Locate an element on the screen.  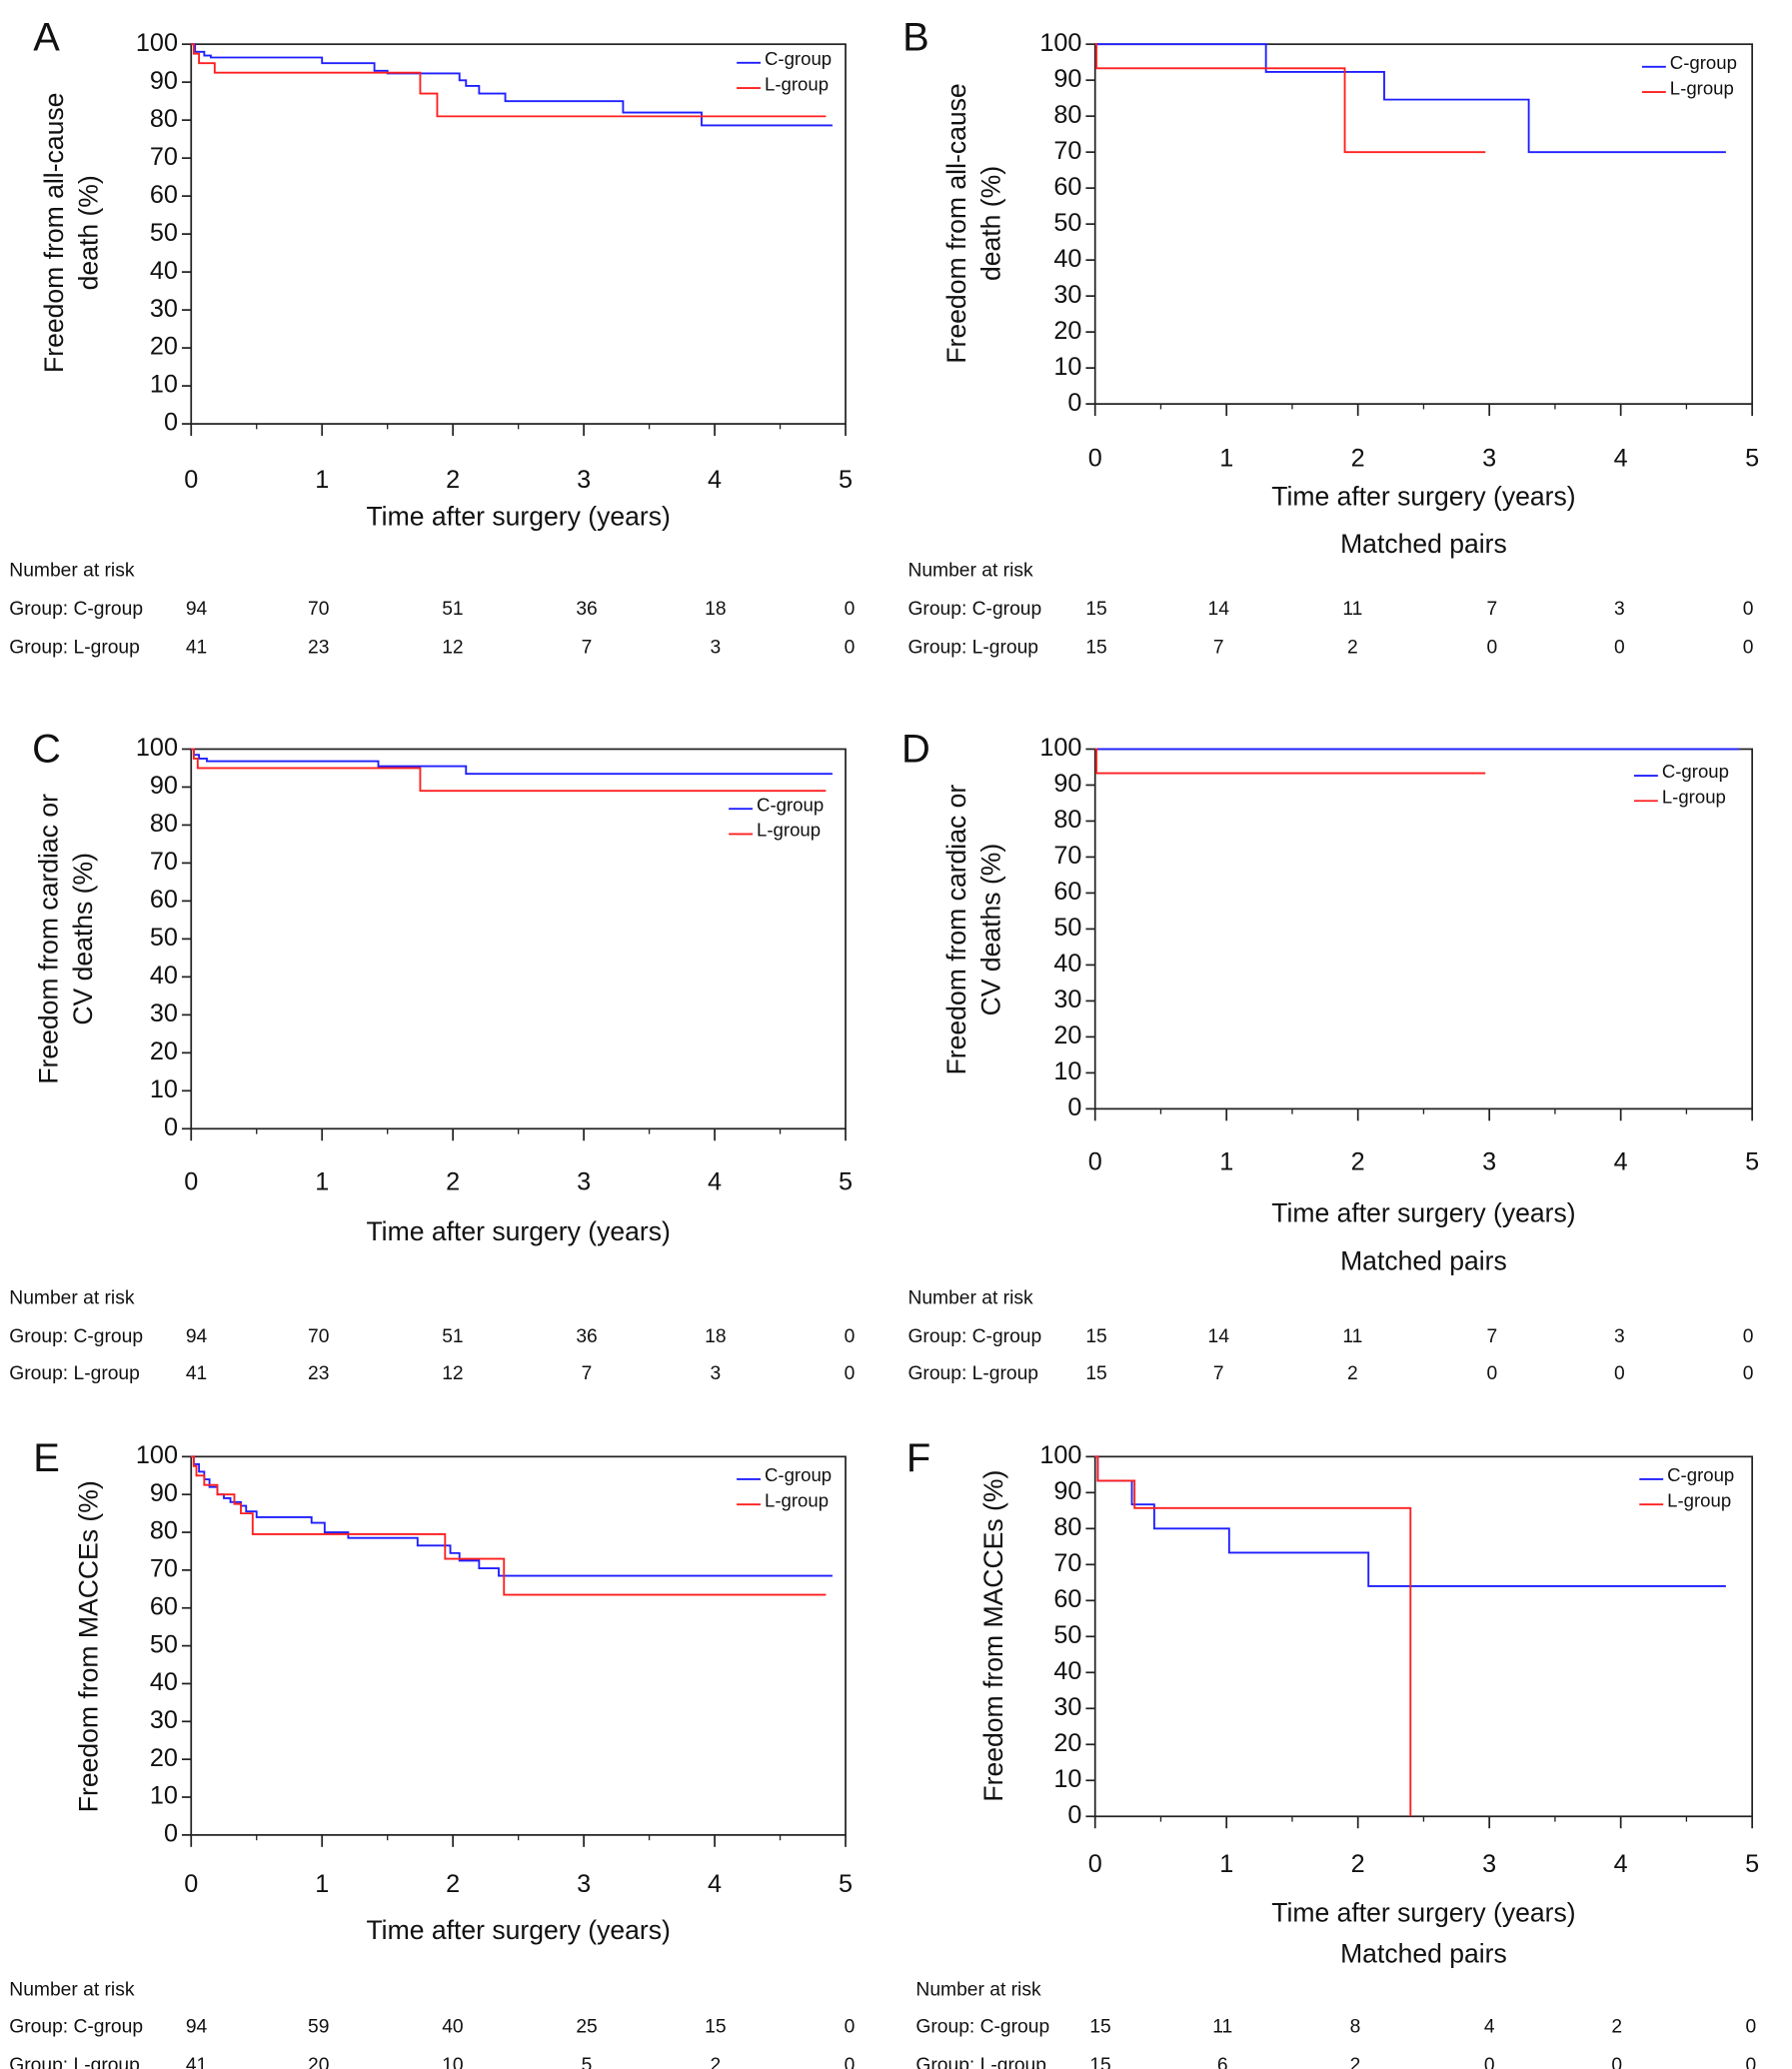
risk-value: 7 is located at coordinates (1219, 648).